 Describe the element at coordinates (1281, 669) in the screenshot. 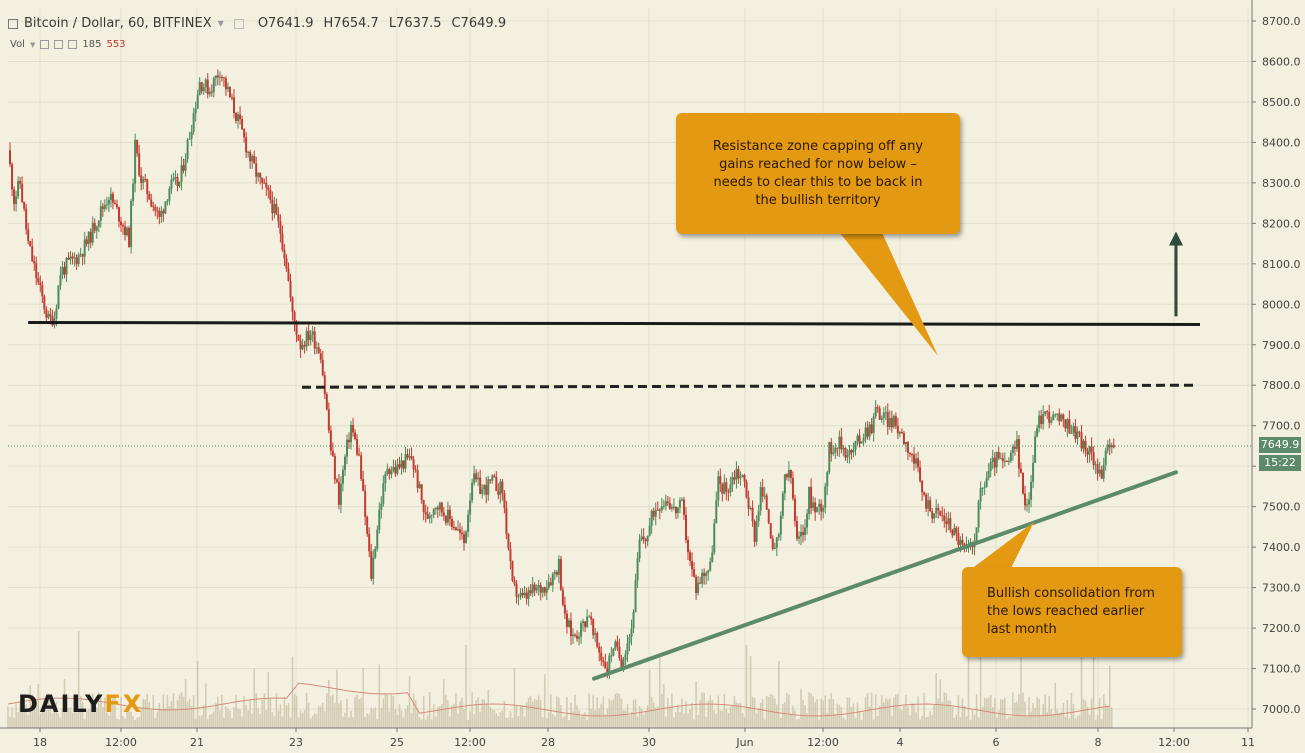

I see `y-tick-label: 7100.0` at that location.